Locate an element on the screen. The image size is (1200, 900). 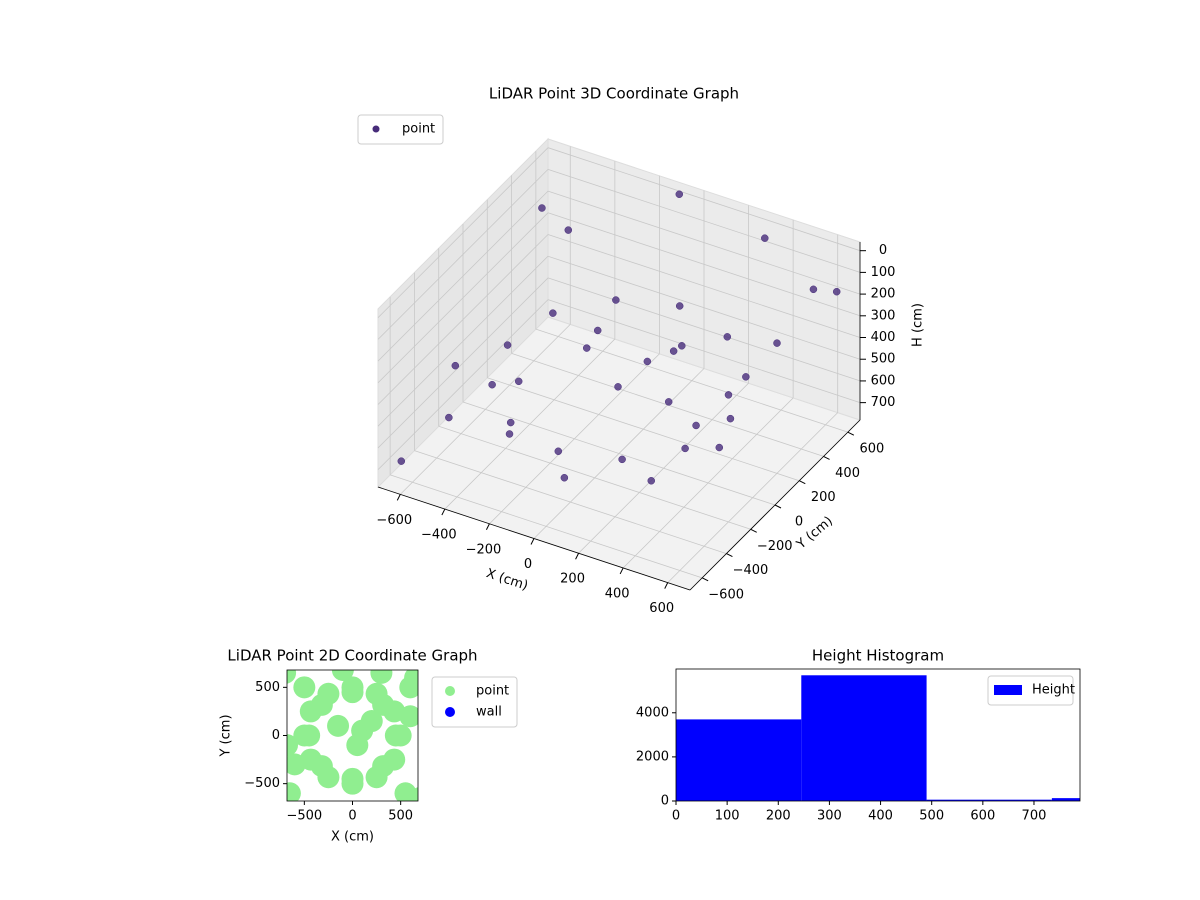
y-tick-label: 2000 is located at coordinates (652, 756).